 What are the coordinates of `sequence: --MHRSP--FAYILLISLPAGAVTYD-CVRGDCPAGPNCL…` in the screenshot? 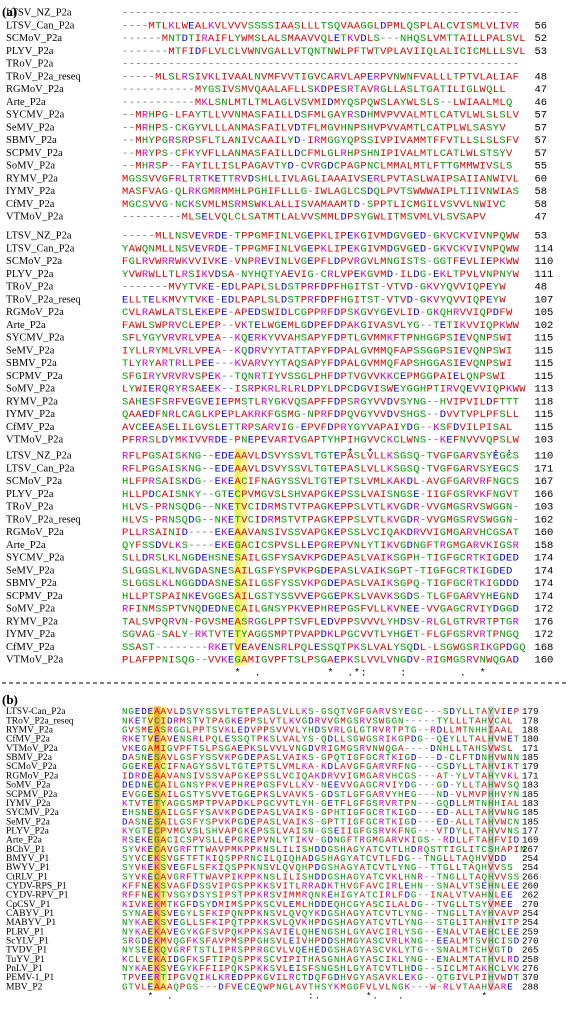 It's located at (317, 167).